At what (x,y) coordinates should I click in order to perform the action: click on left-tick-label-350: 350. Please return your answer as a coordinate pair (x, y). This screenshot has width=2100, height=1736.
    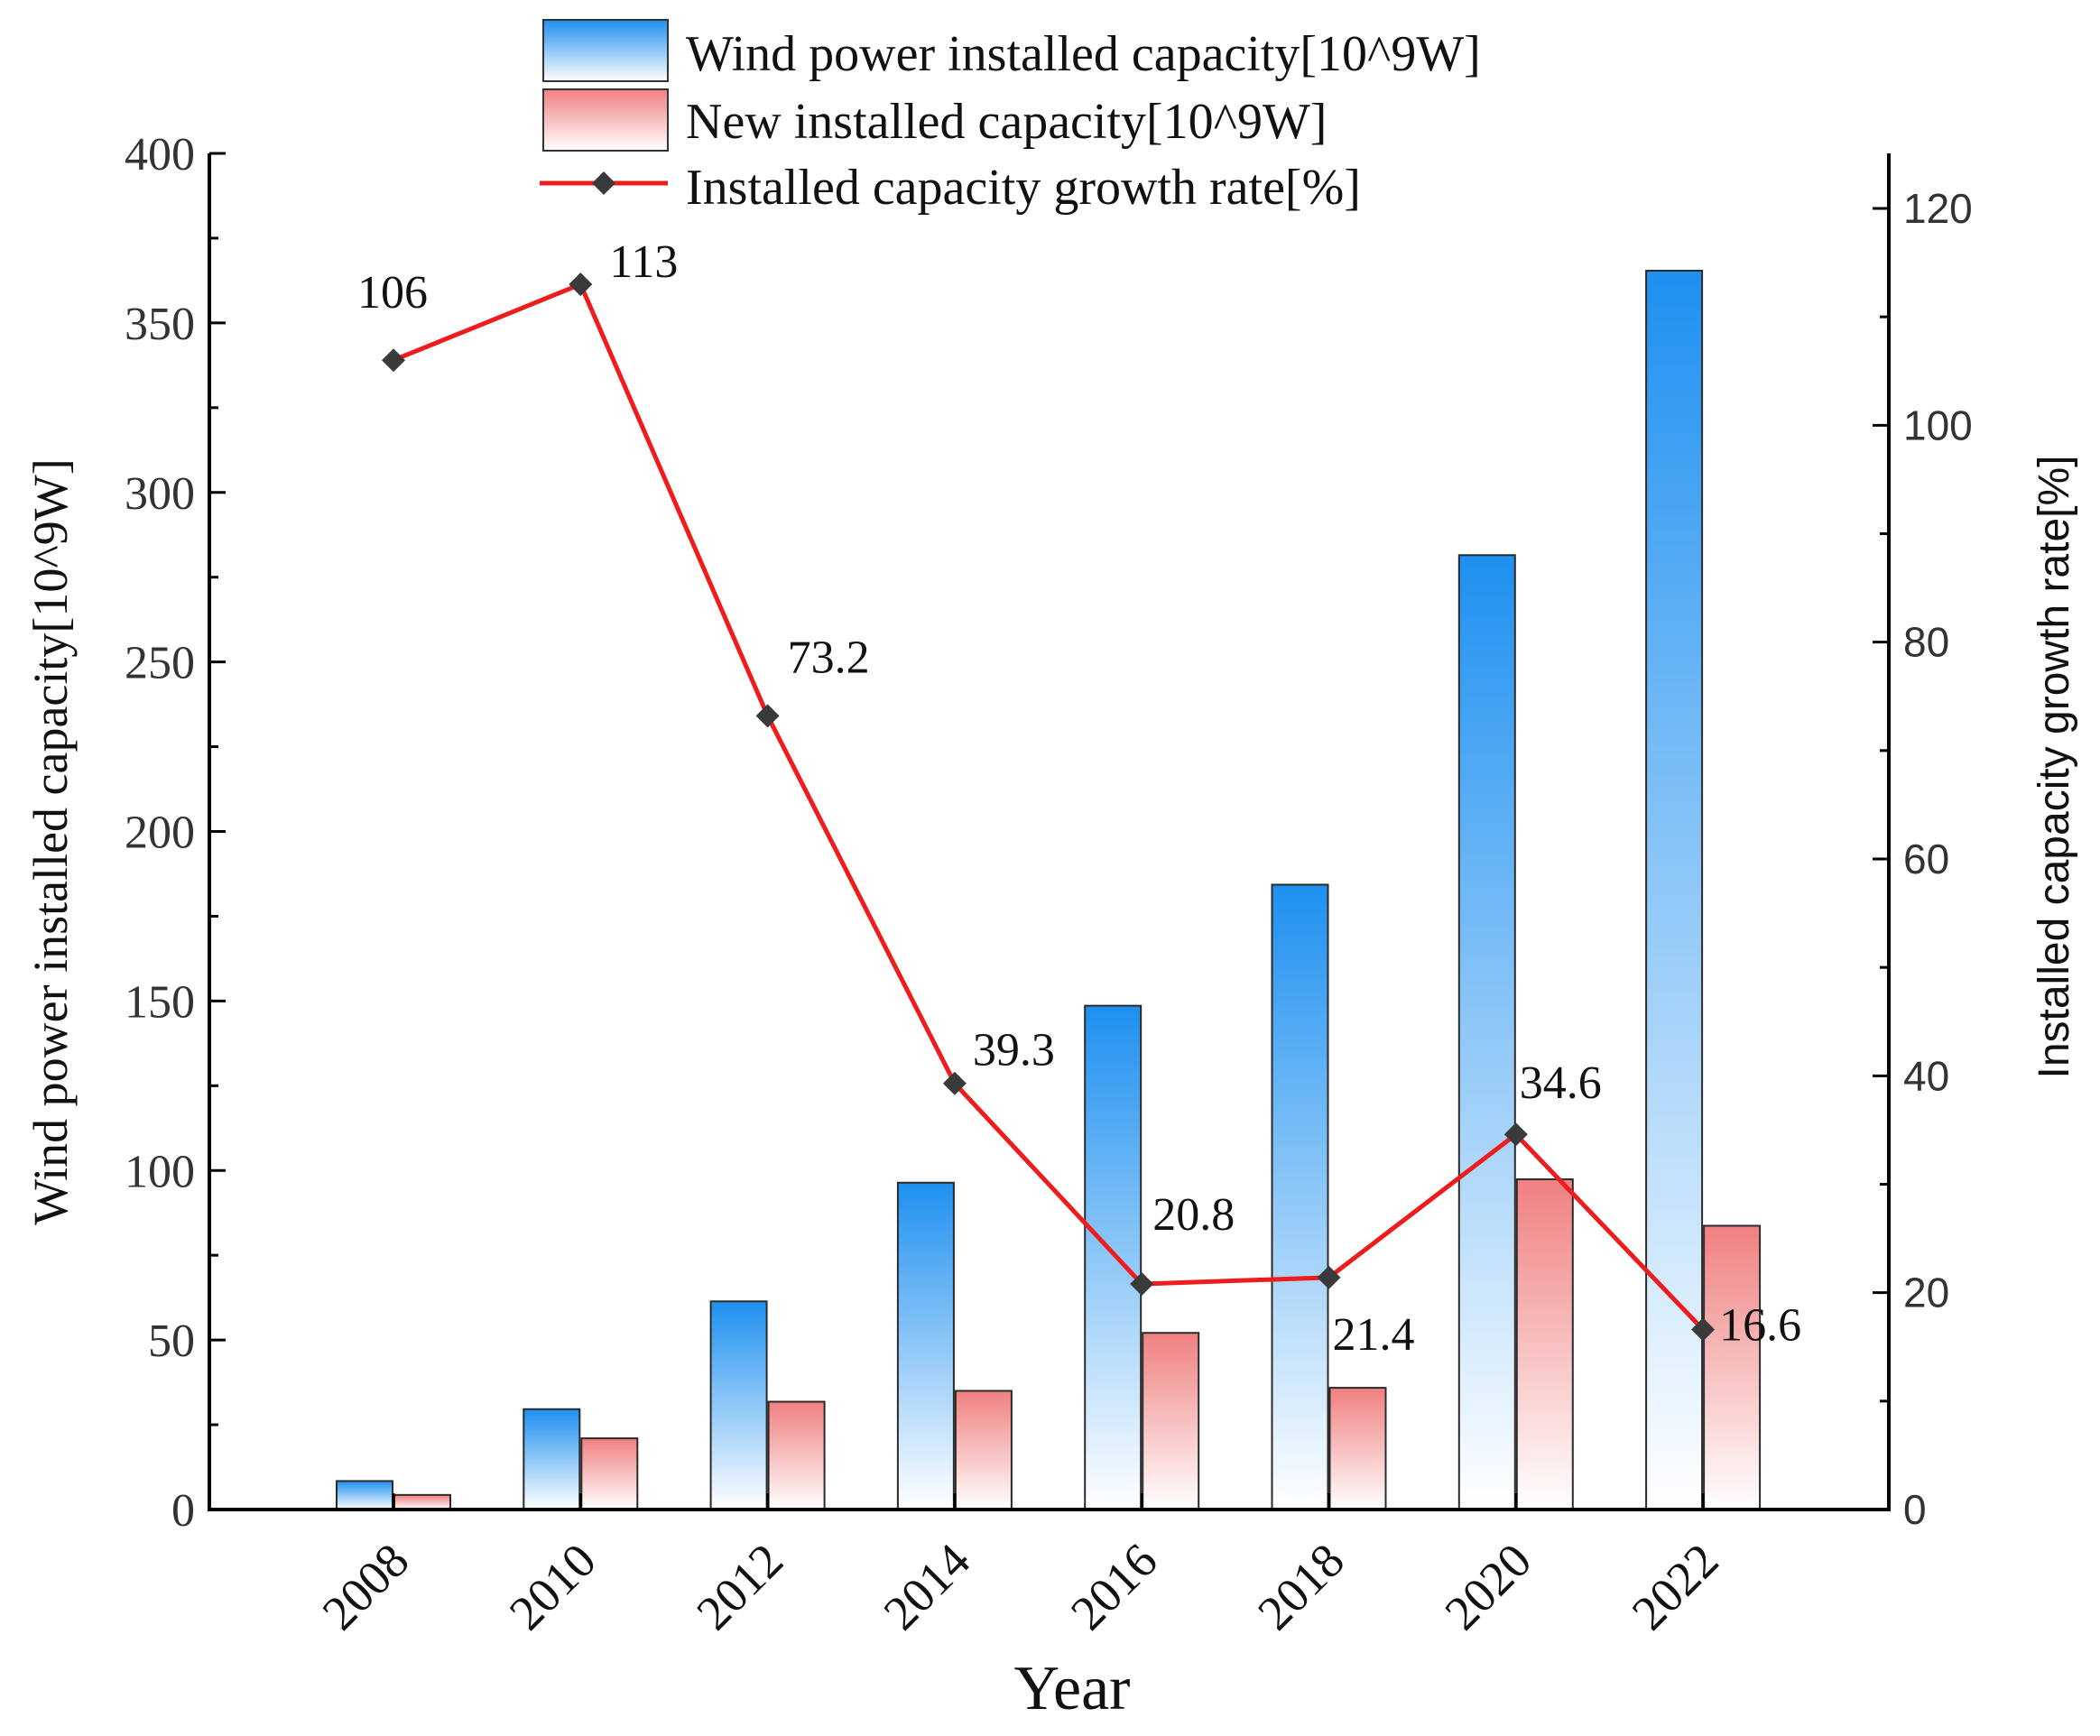
    Looking at the image, I should click on (160, 325).